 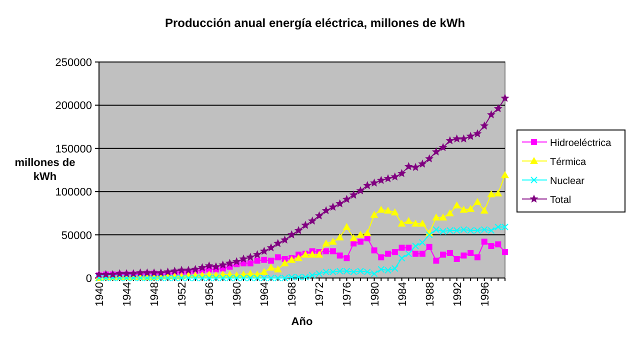 I want to click on y-tick-label: 200000, so click(x=73, y=106).